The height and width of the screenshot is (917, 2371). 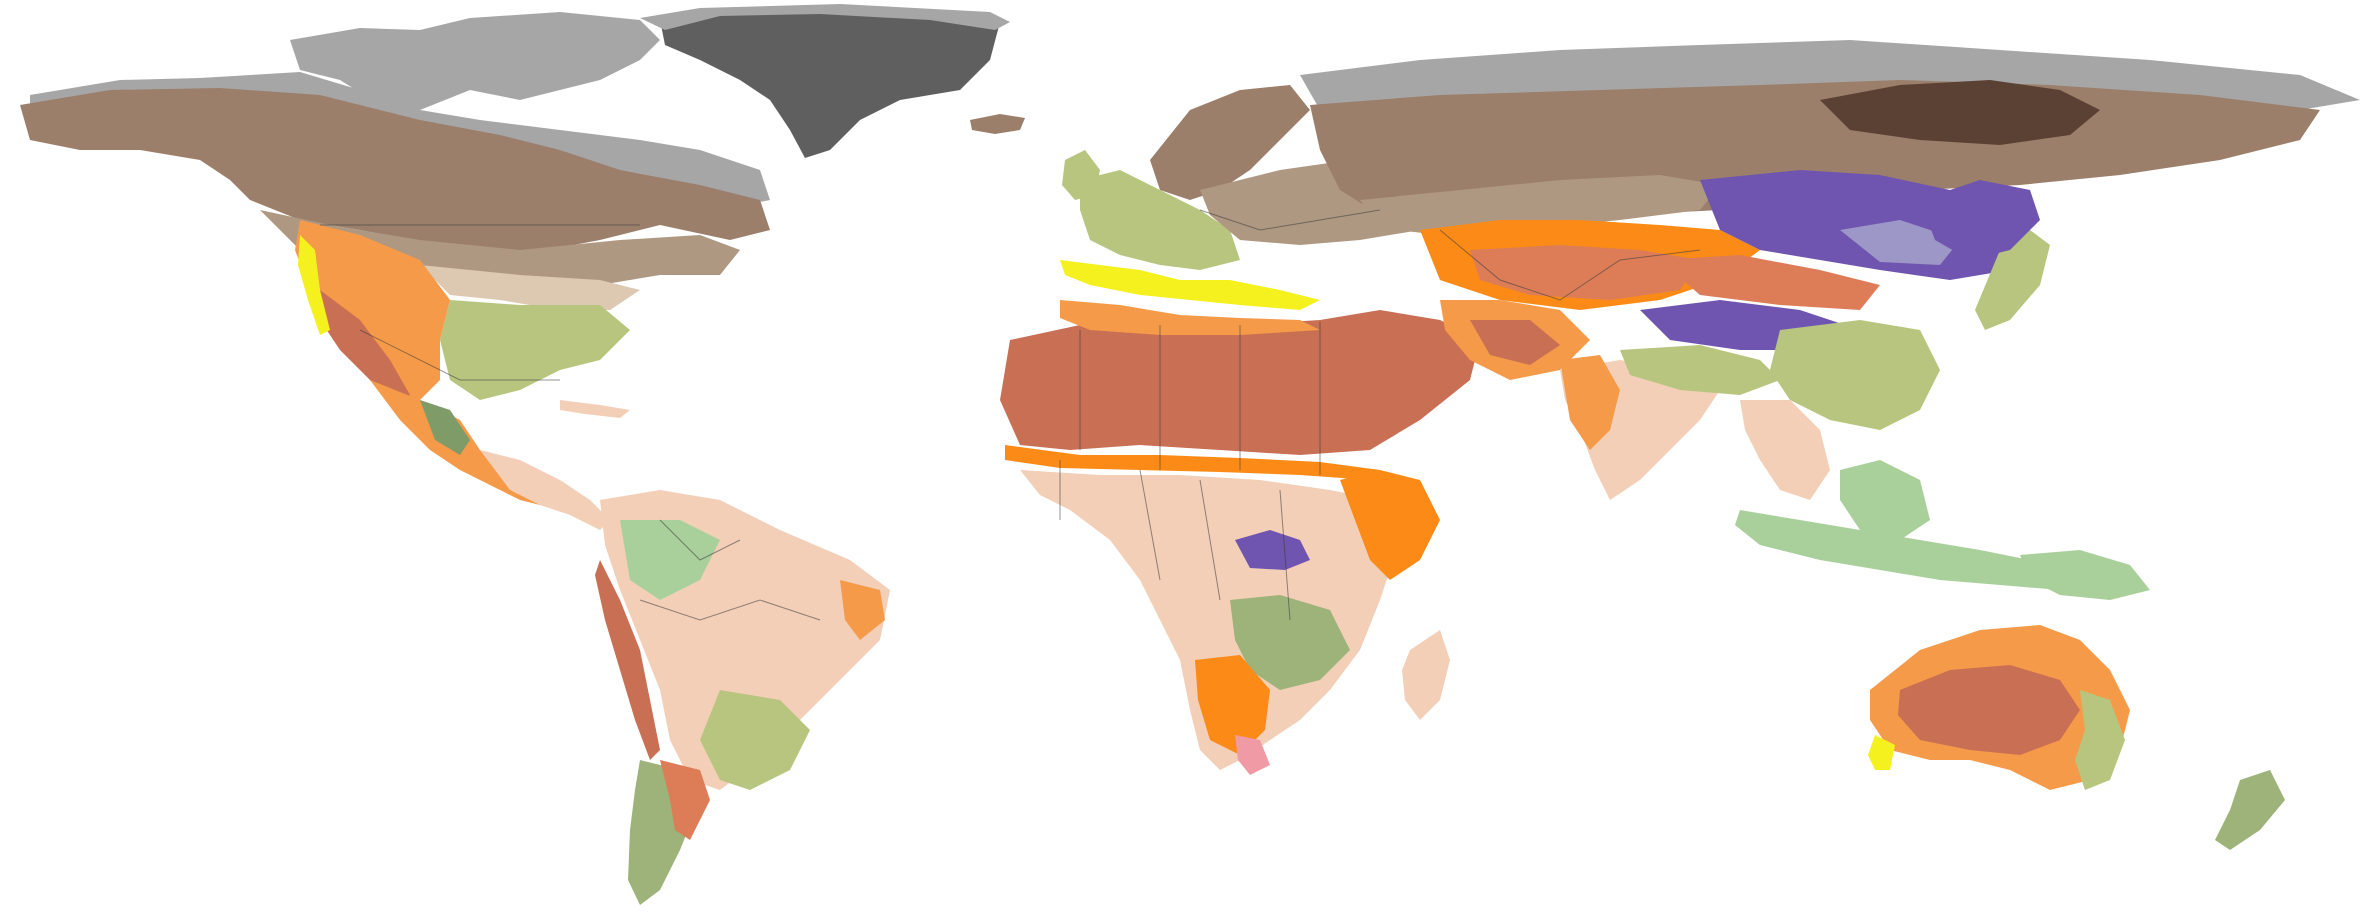 What do you see at coordinates (1252, 755) in the screenshot?
I see `south-africa-tip` at bounding box center [1252, 755].